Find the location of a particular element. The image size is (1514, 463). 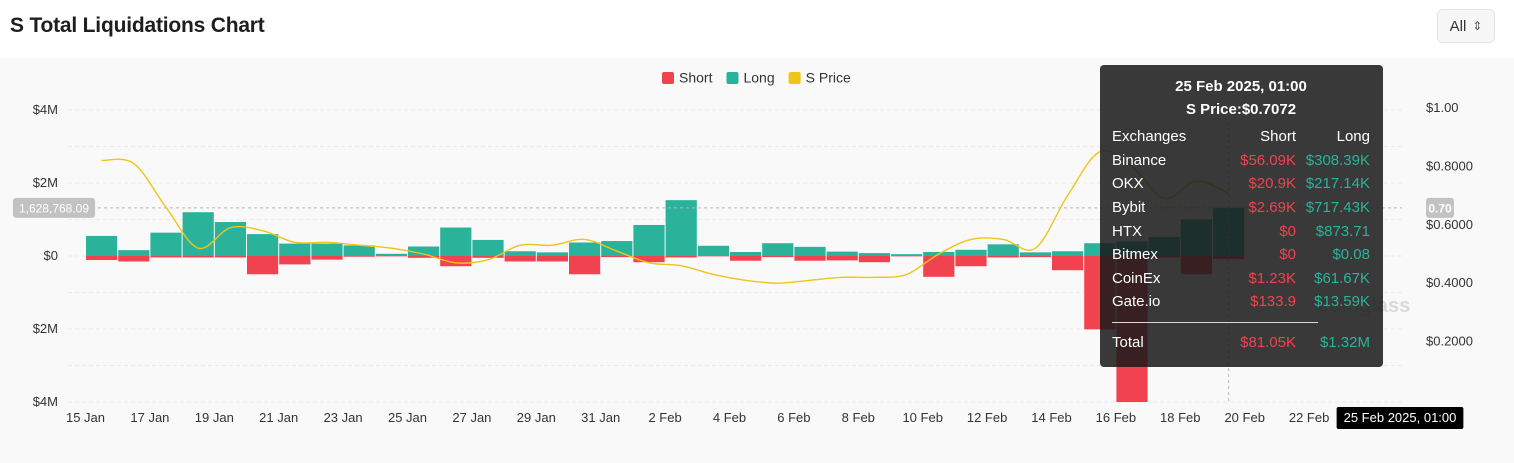

tooltip-total-short: $81.05K is located at coordinates (1268, 343).